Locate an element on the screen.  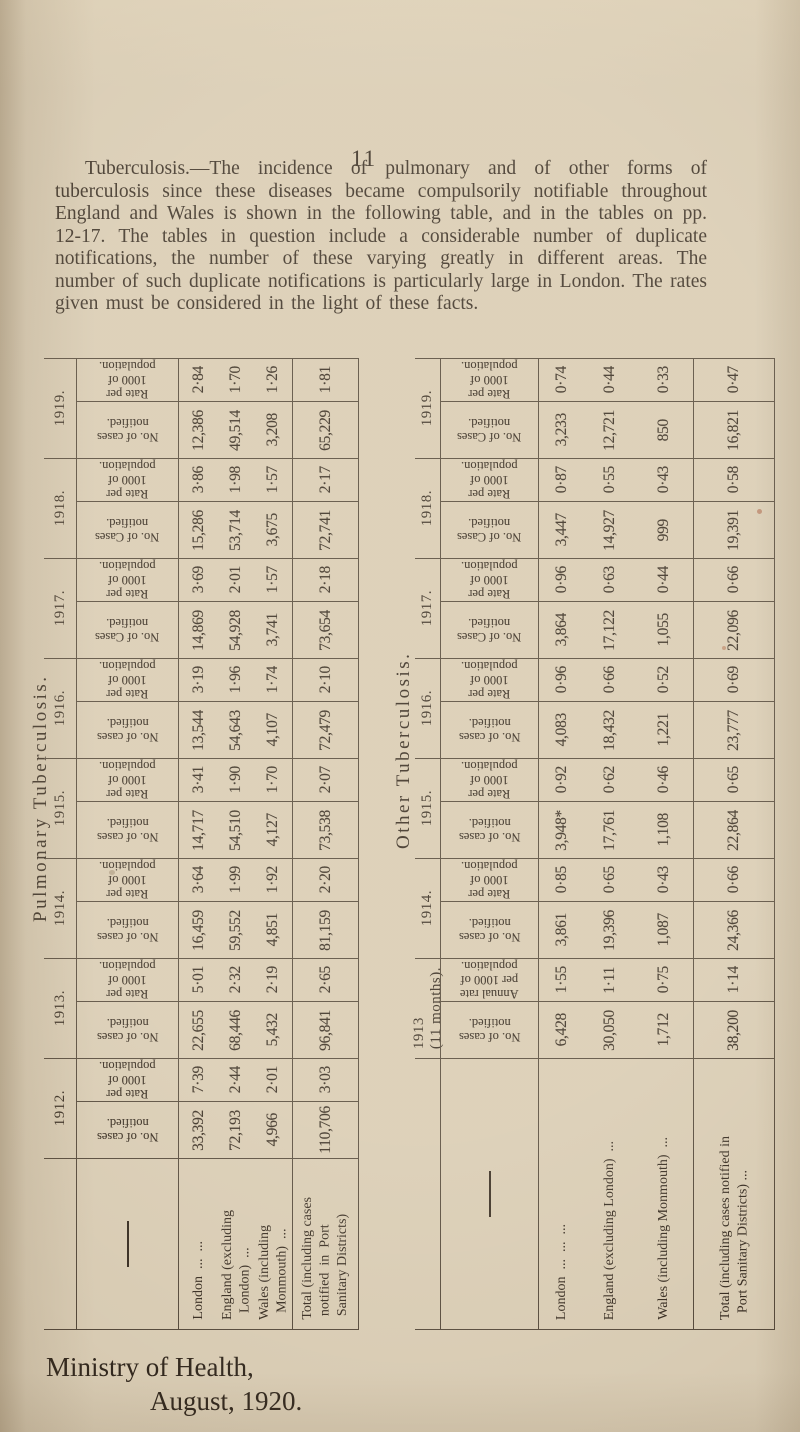
cases-value-text: 54,510 is located at coordinates (236, 830).